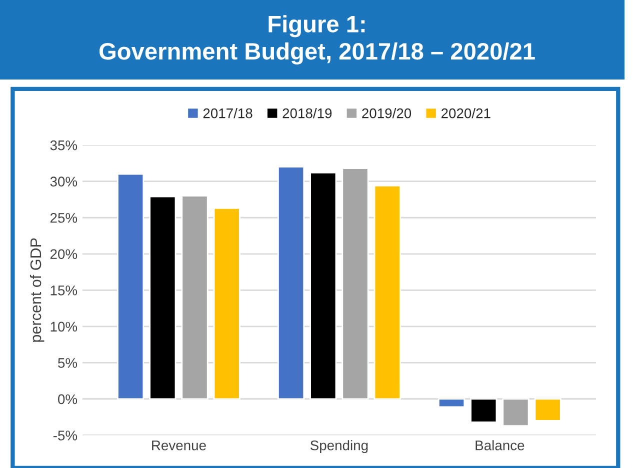 This screenshot has width=634, height=468. What do you see at coordinates (64, 327) in the screenshot?
I see `y-tick-label: 10%` at bounding box center [64, 327].